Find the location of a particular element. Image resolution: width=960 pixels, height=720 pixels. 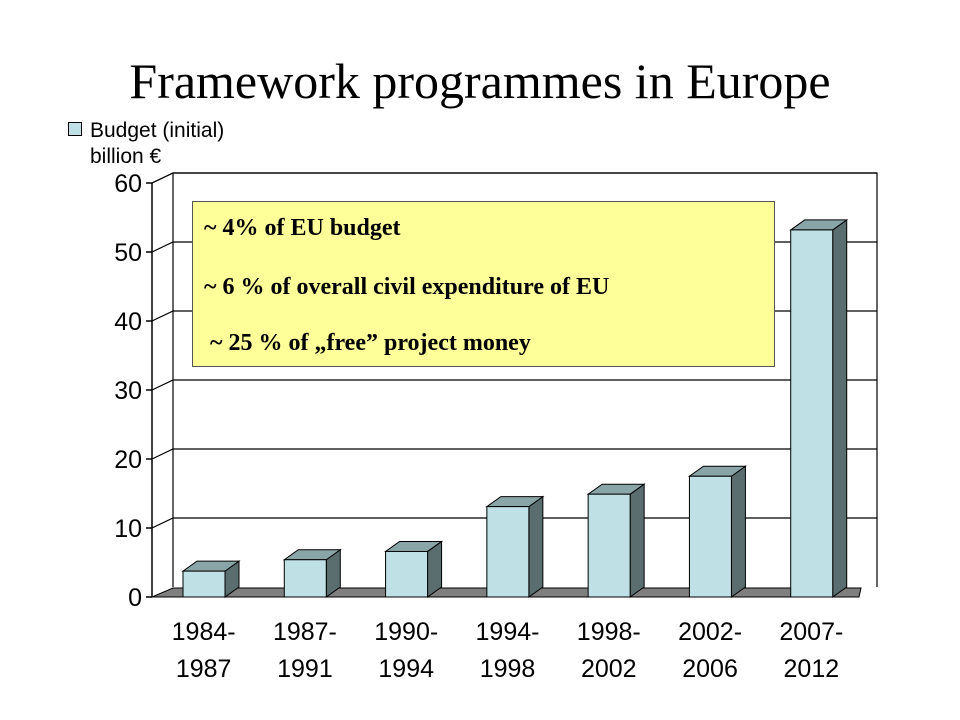

x-tick-label: 1998- is located at coordinates (609, 632).